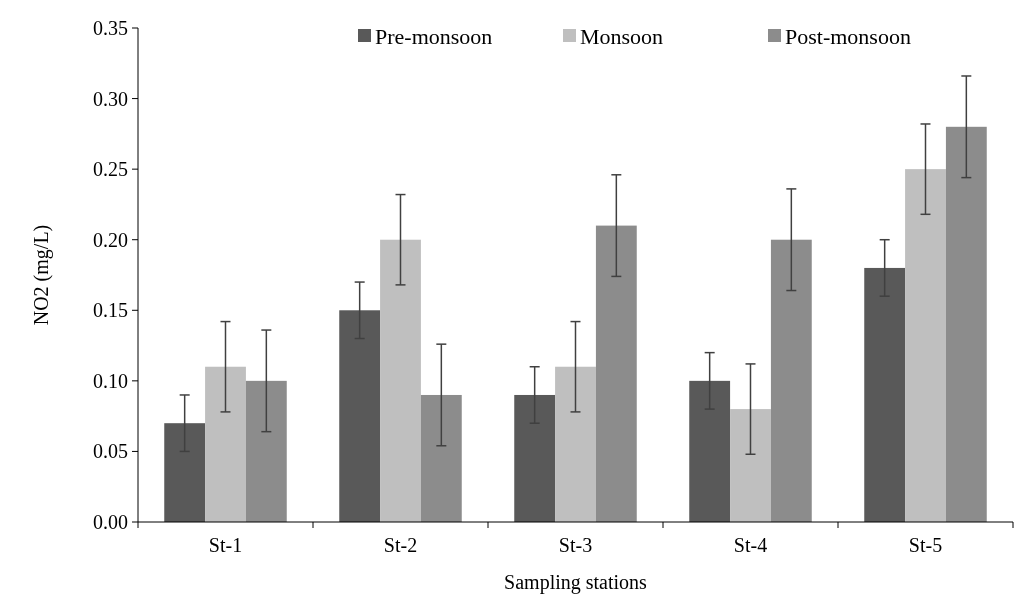  I want to click on y-tick-label: 0.20, so click(110, 239).